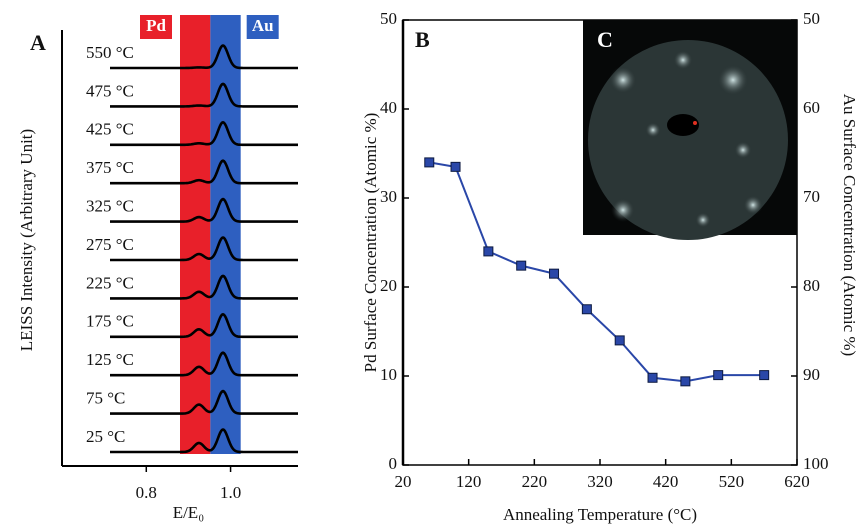  I want to click on y2-tick-label: 70, so click(811, 196).